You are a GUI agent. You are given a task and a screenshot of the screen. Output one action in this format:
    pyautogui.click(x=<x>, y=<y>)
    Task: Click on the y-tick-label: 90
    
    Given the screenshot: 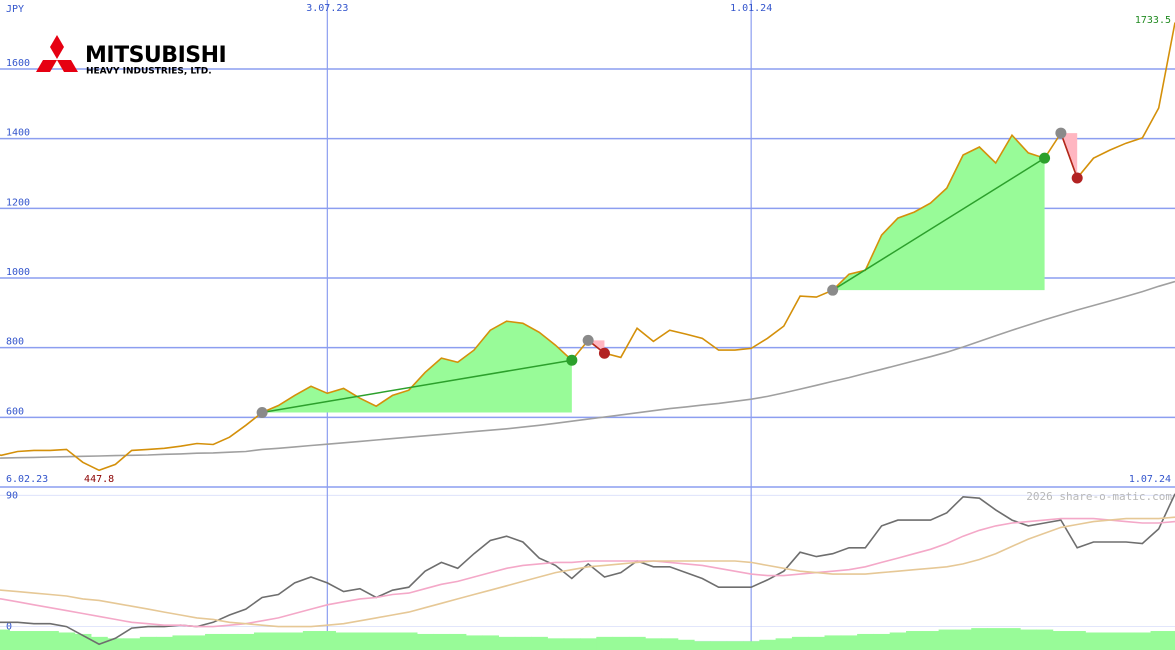 What is the action you would take?
    pyautogui.click(x=12, y=495)
    